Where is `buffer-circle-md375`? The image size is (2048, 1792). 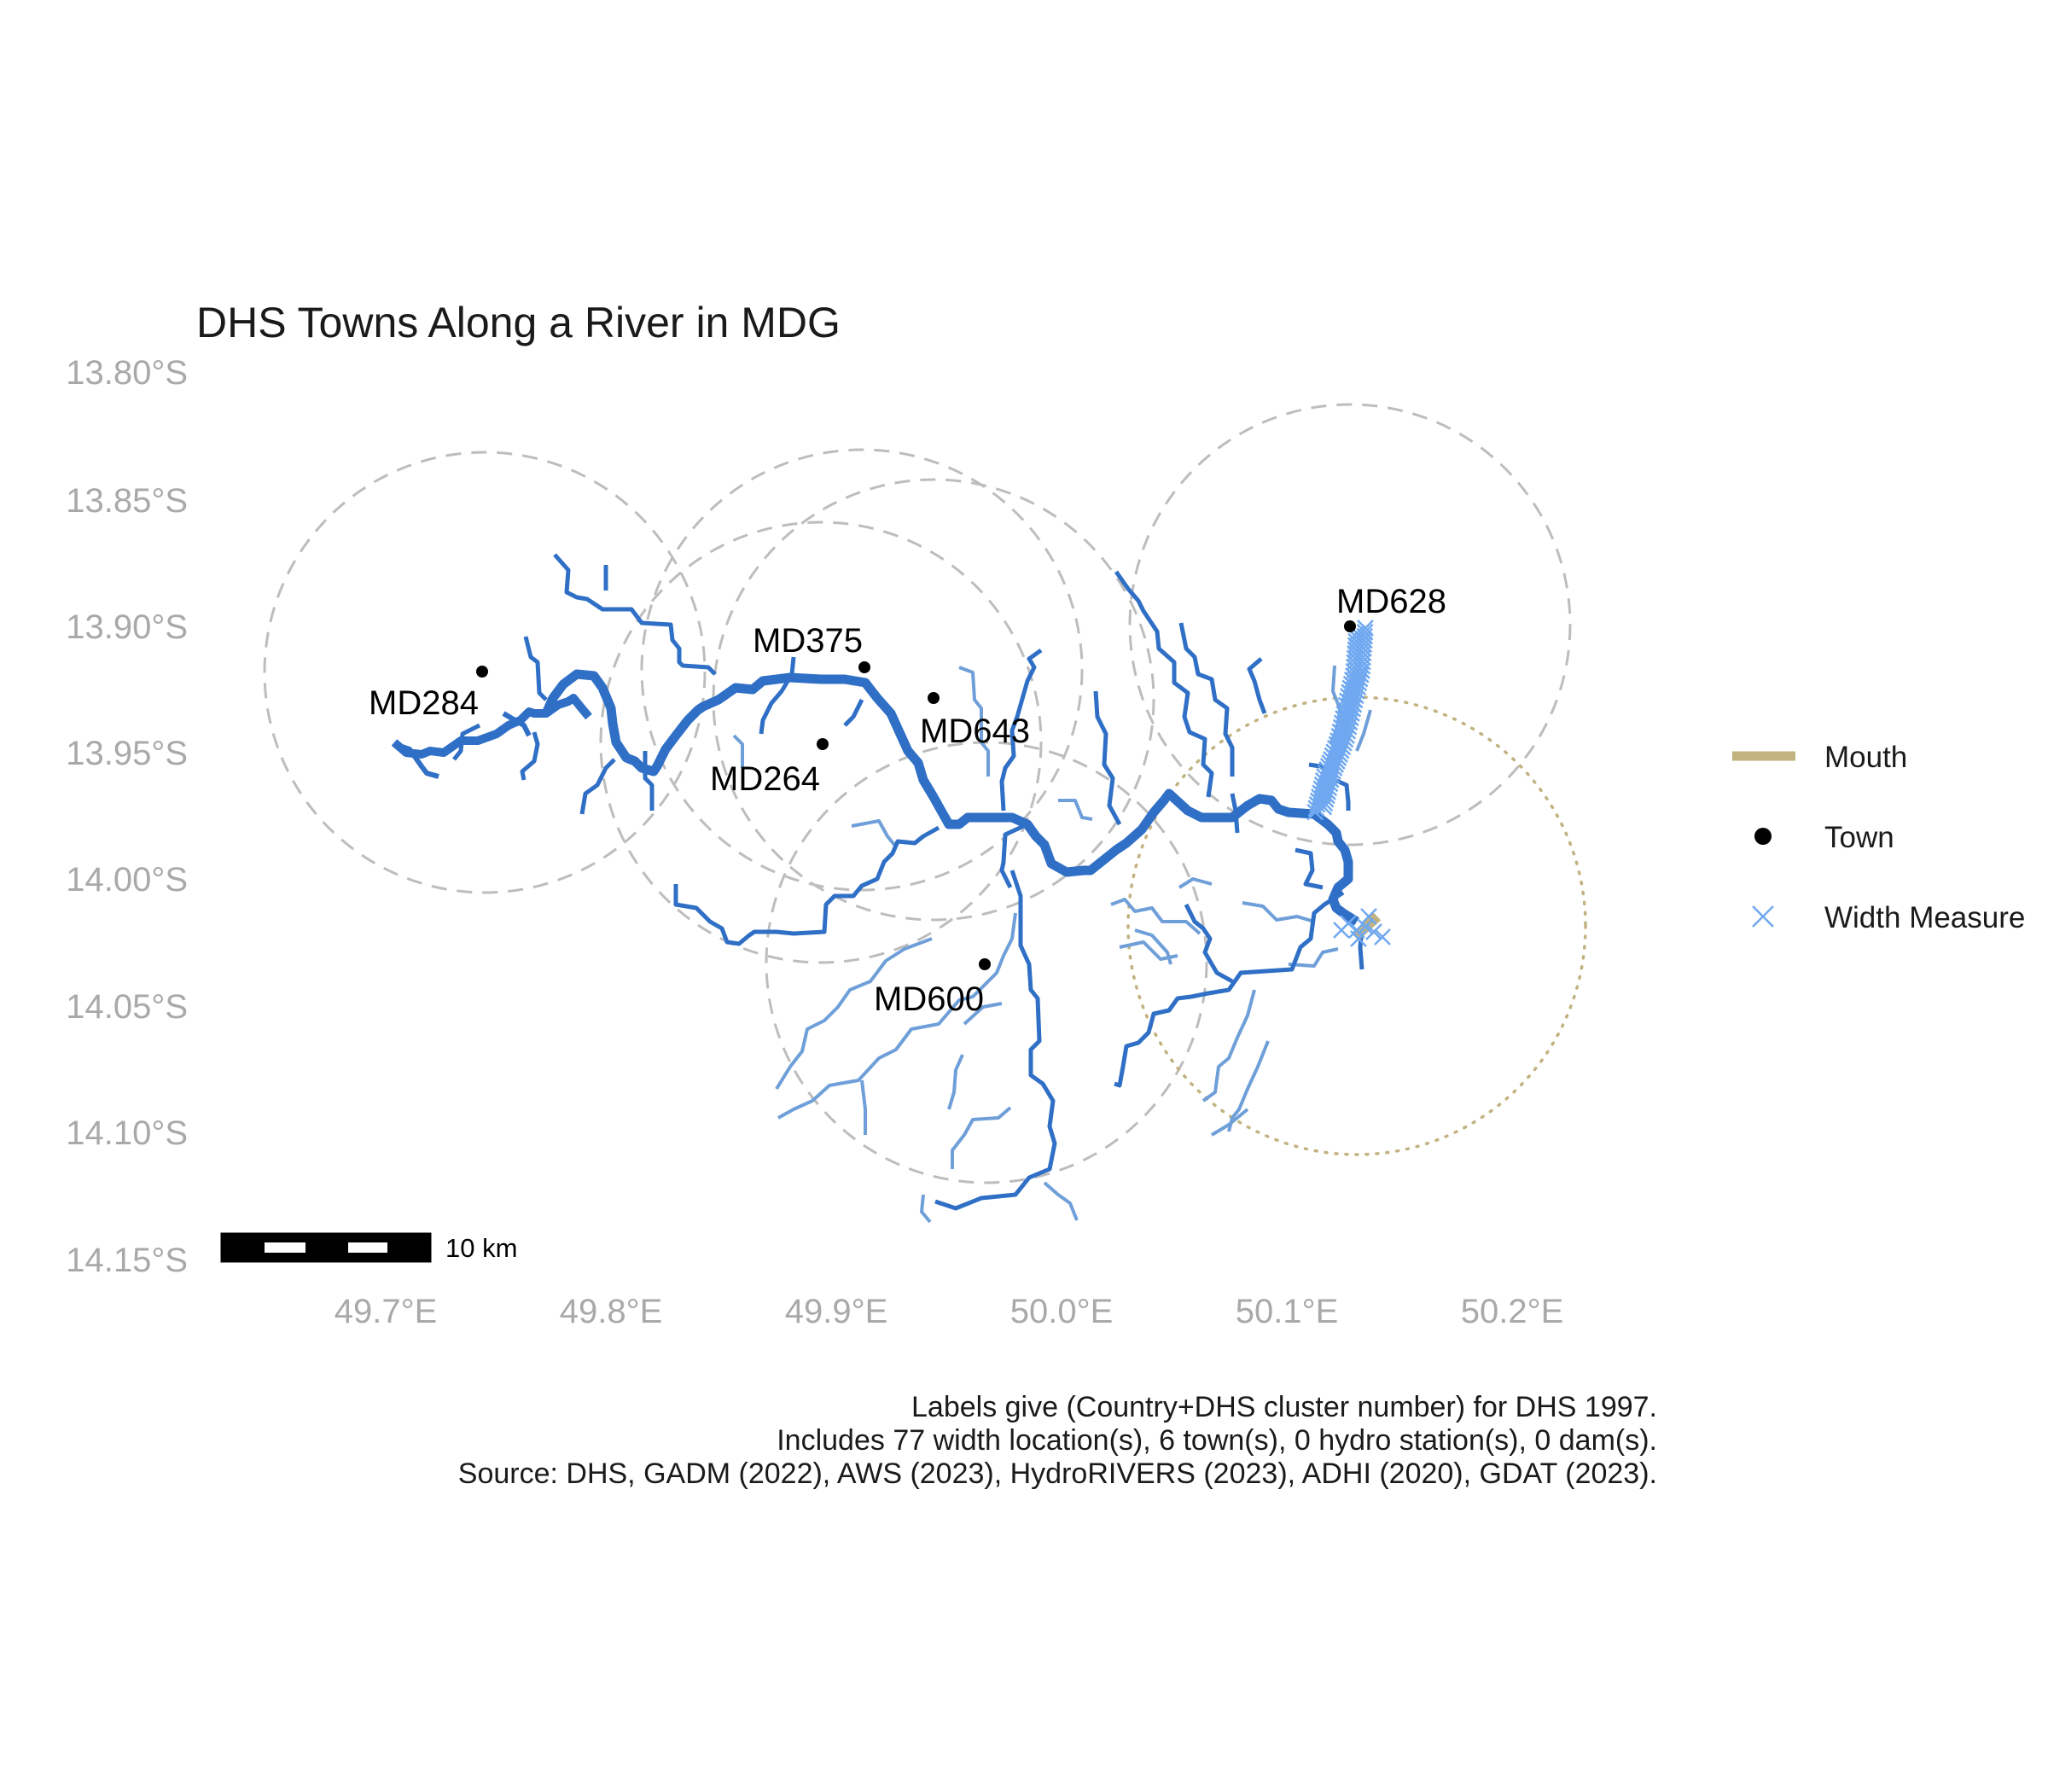 buffer-circle-md375 is located at coordinates (862, 670).